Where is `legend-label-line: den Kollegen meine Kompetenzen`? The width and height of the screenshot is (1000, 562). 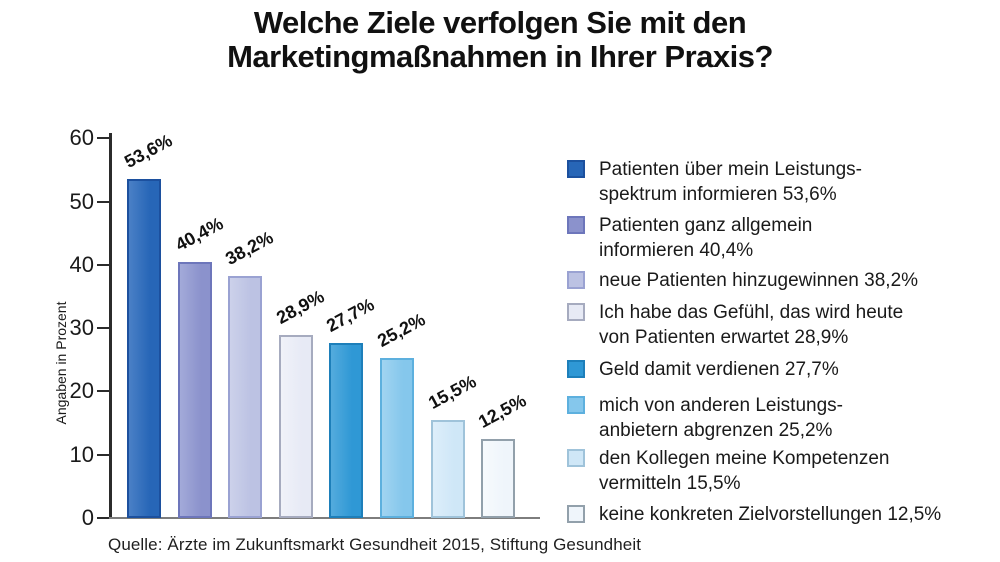
legend-label-line: den Kollegen meine Kompetenzen is located at coordinates (744, 458).